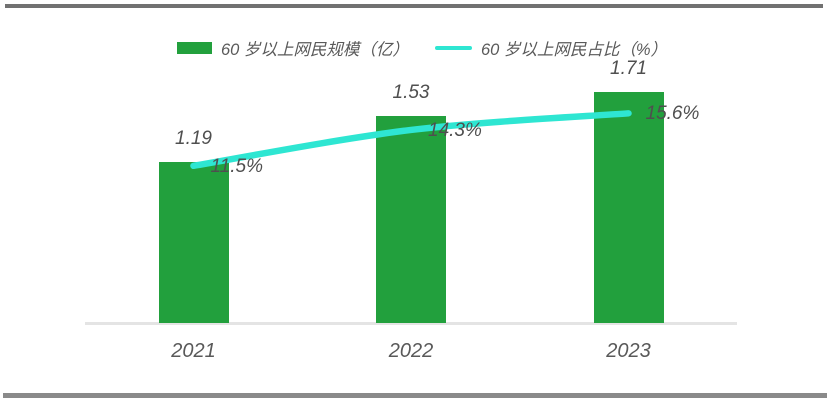  What do you see at coordinates (193, 138) in the screenshot?
I see `bar-value-label-2021: 1.19` at bounding box center [193, 138].